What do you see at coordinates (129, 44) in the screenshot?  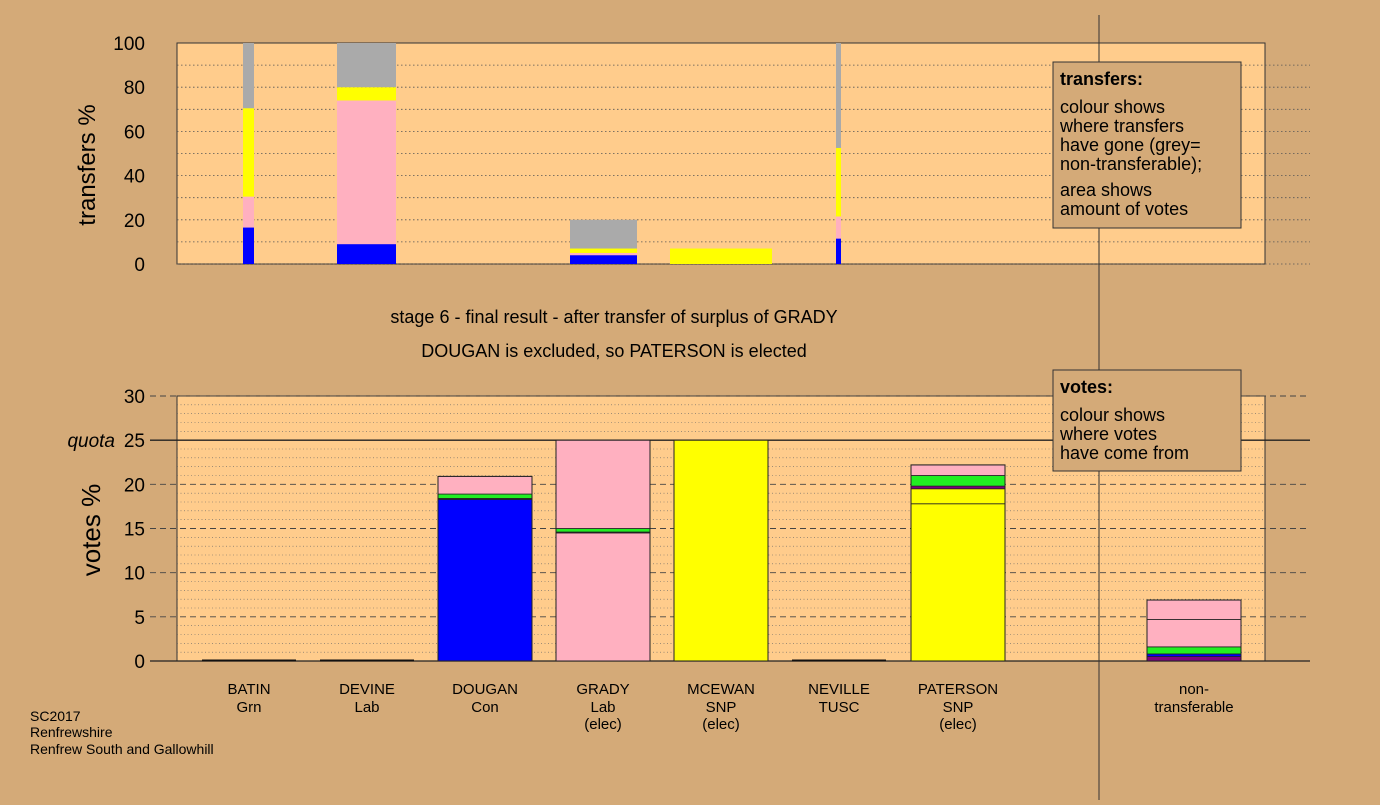 I see `transfers-y-tick-label: 100` at bounding box center [129, 44].